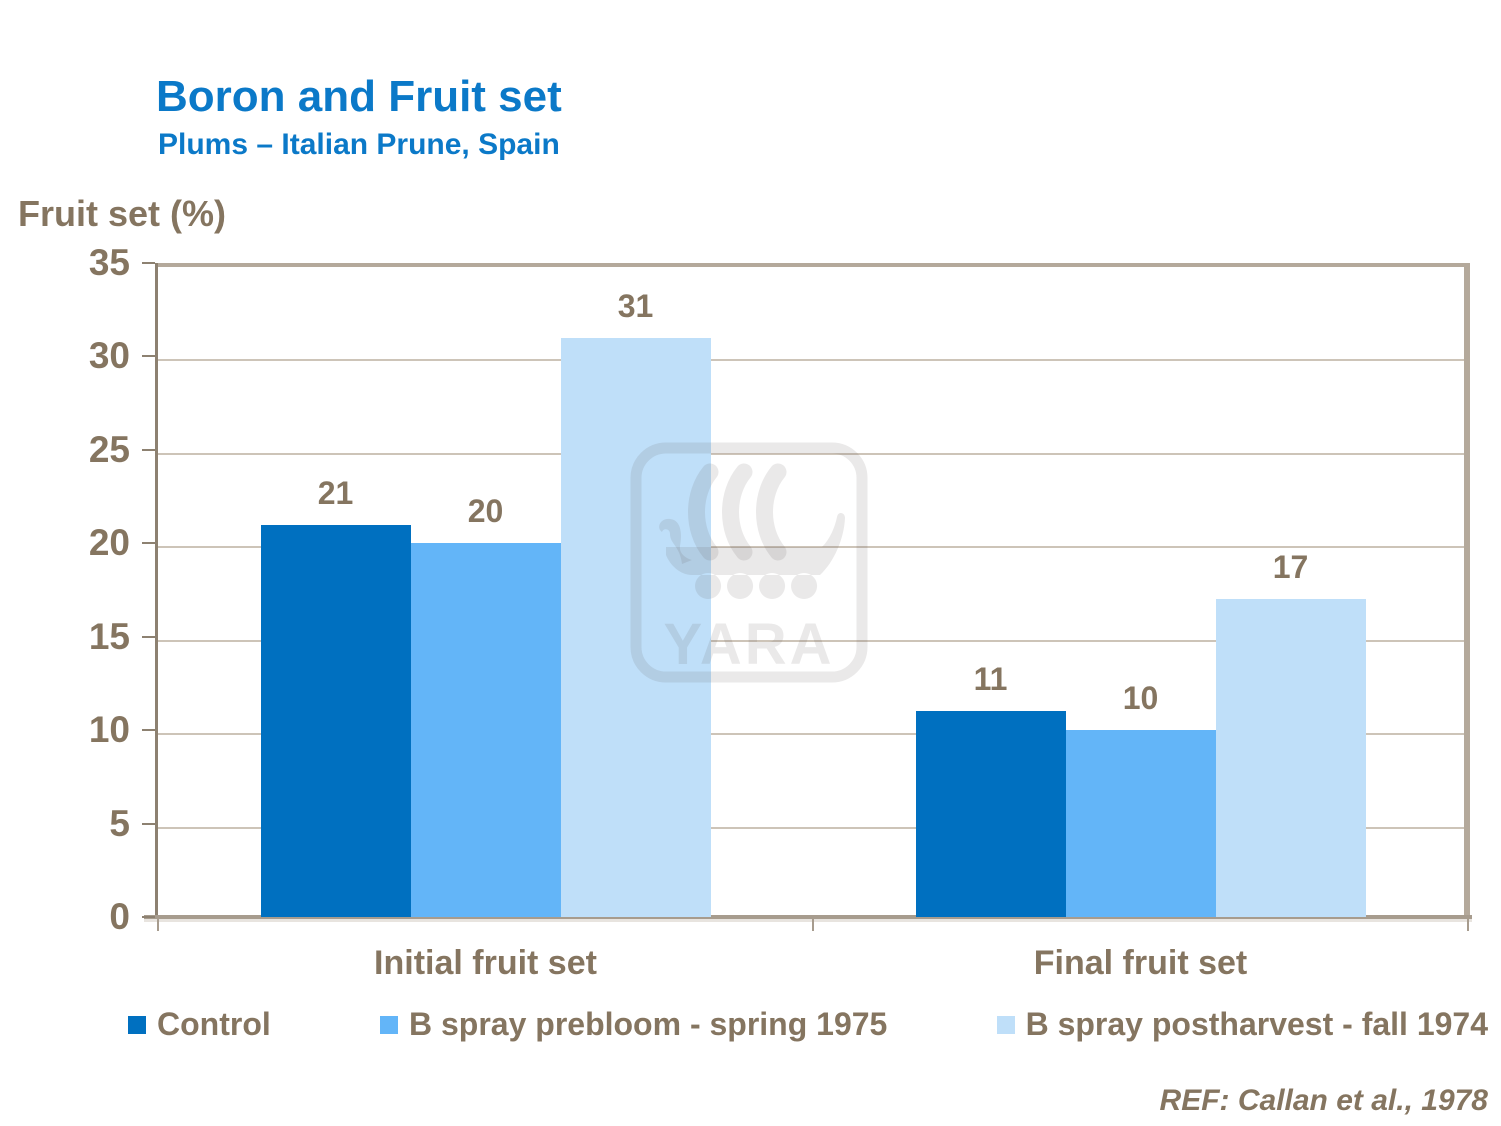  Describe the element at coordinates (1140, 963) in the screenshot. I see `category-label: Final fruit set` at that location.